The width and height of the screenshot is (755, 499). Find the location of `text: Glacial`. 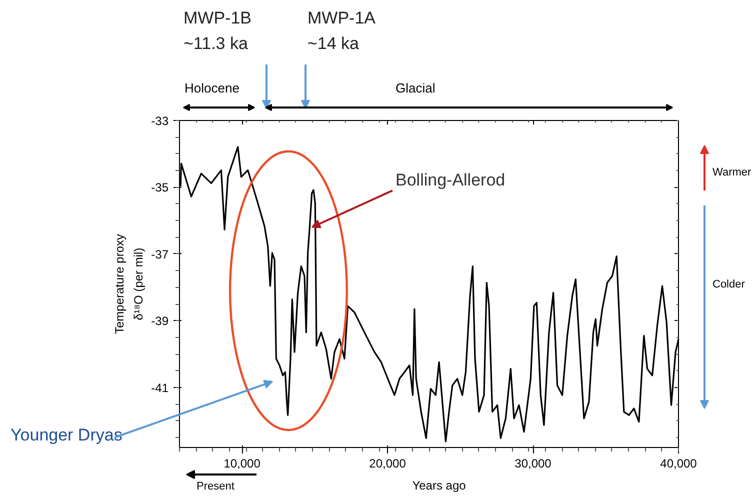

text: Glacial is located at coordinates (416, 88).